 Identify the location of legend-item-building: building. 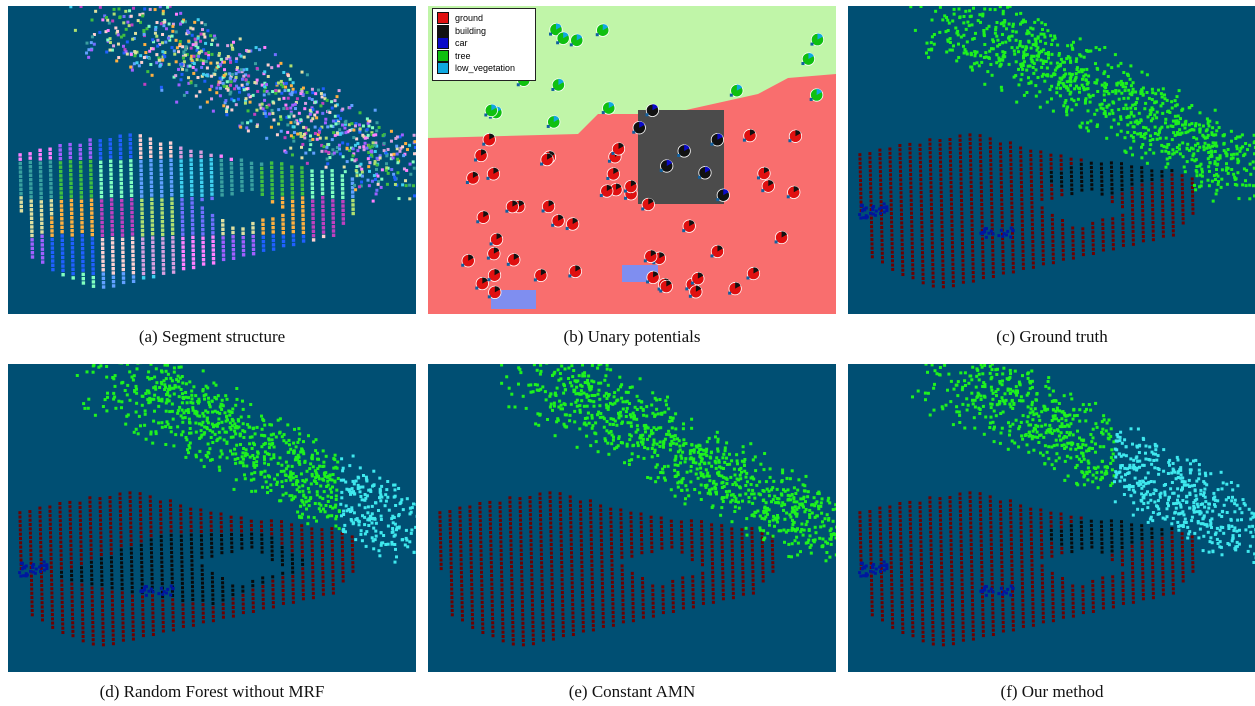
(484, 31).